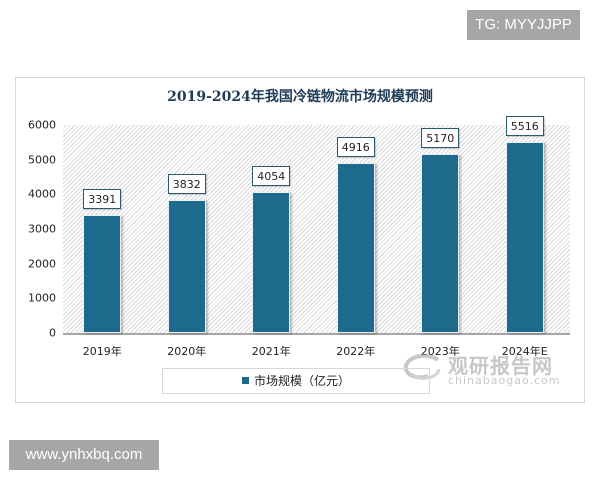 This screenshot has height=480, width=600. I want to click on x-axis-line, so click(316, 334).